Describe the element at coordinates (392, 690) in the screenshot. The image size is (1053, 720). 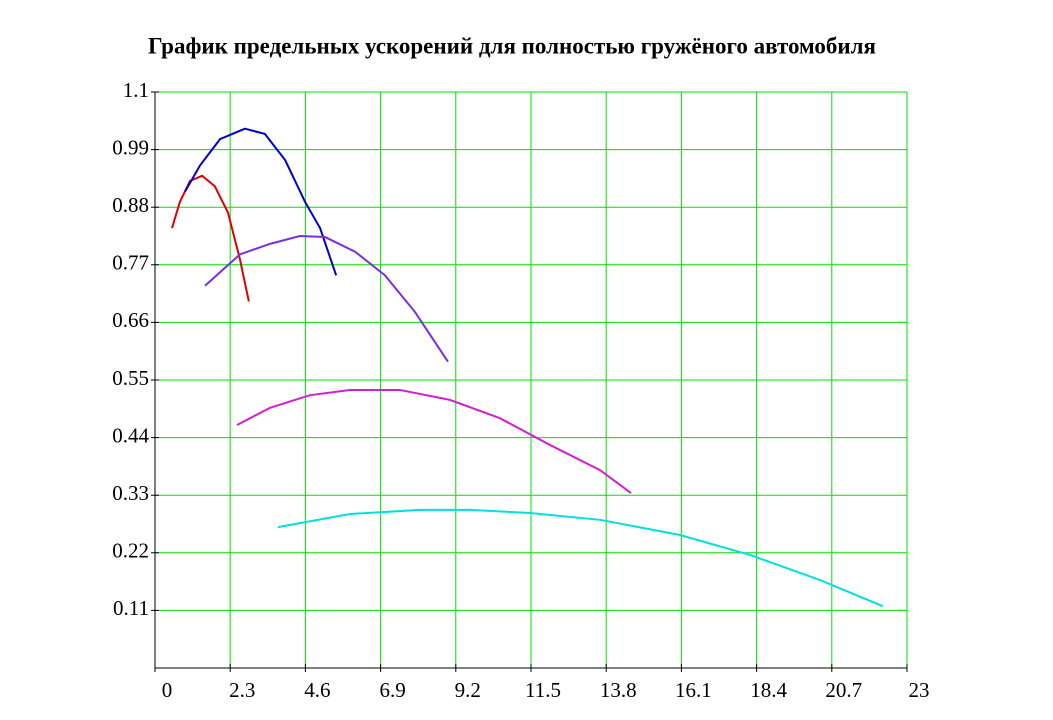
I see `x-tick-label: 6.9` at that location.